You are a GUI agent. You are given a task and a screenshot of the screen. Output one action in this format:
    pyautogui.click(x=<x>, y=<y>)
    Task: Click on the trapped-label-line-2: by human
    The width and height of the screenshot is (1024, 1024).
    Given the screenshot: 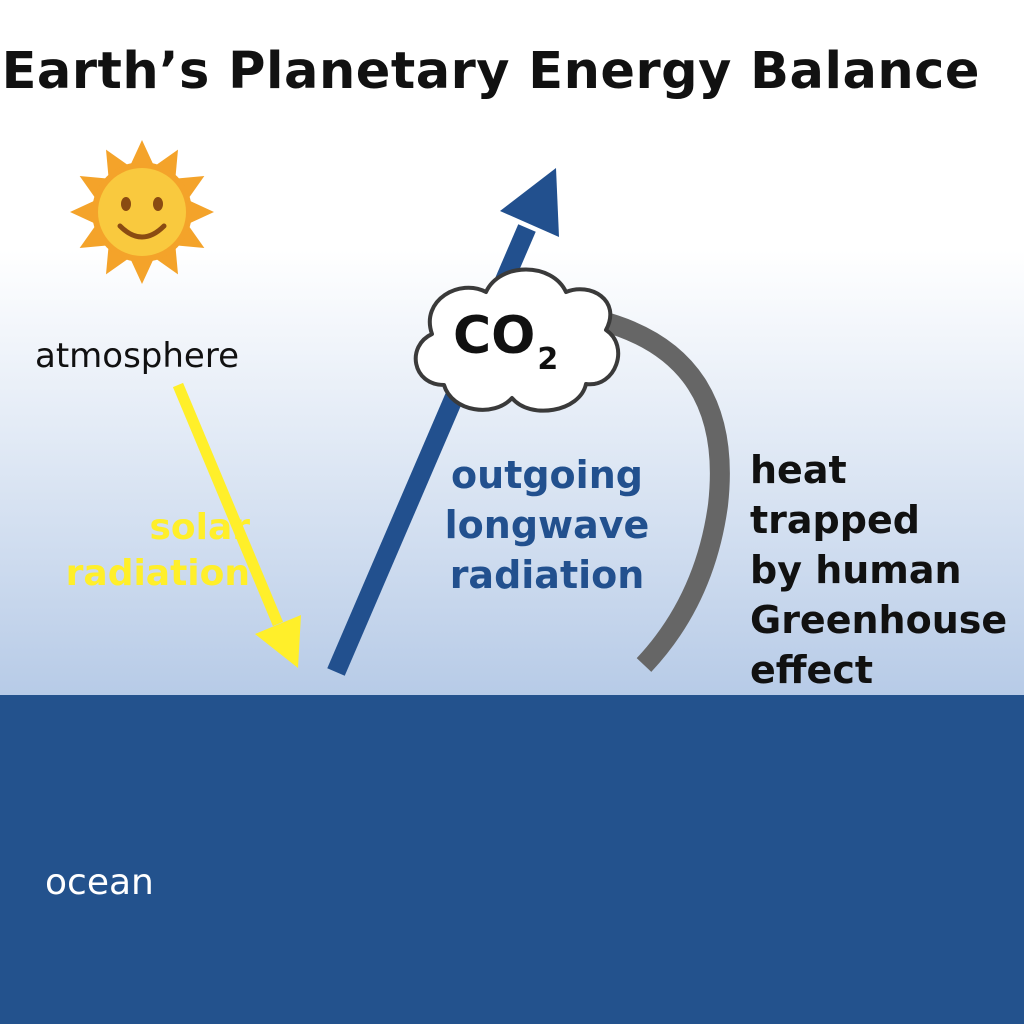 What is the action you would take?
    pyautogui.click(x=856, y=570)
    